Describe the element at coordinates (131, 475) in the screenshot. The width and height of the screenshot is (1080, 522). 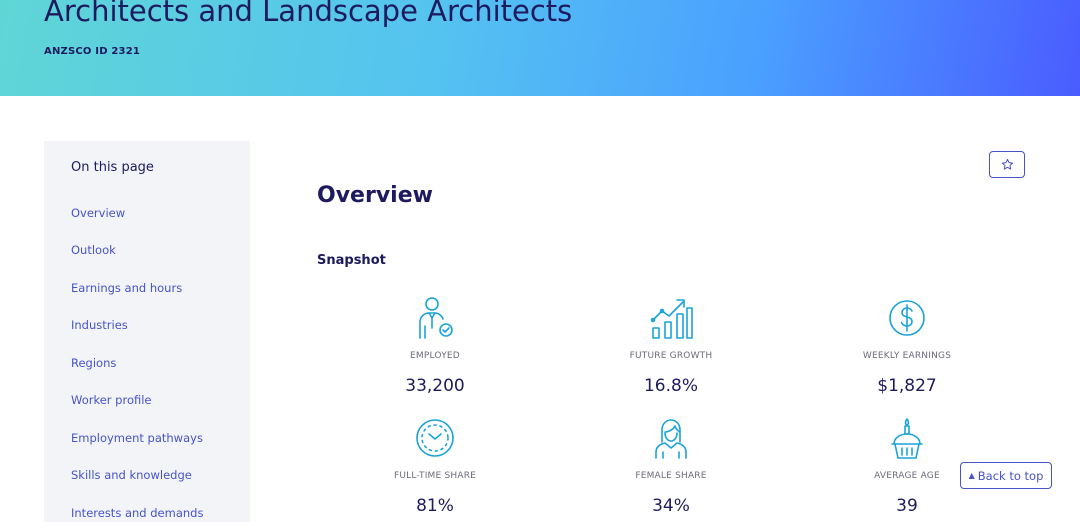
I see `sidebar-item-skills-and-knowledge: Skills and knowledge` at that location.